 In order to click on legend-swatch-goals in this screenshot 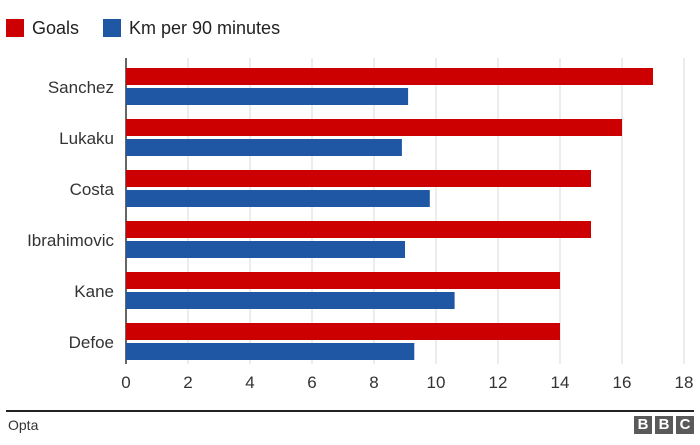, I will do `click(15, 28)`.